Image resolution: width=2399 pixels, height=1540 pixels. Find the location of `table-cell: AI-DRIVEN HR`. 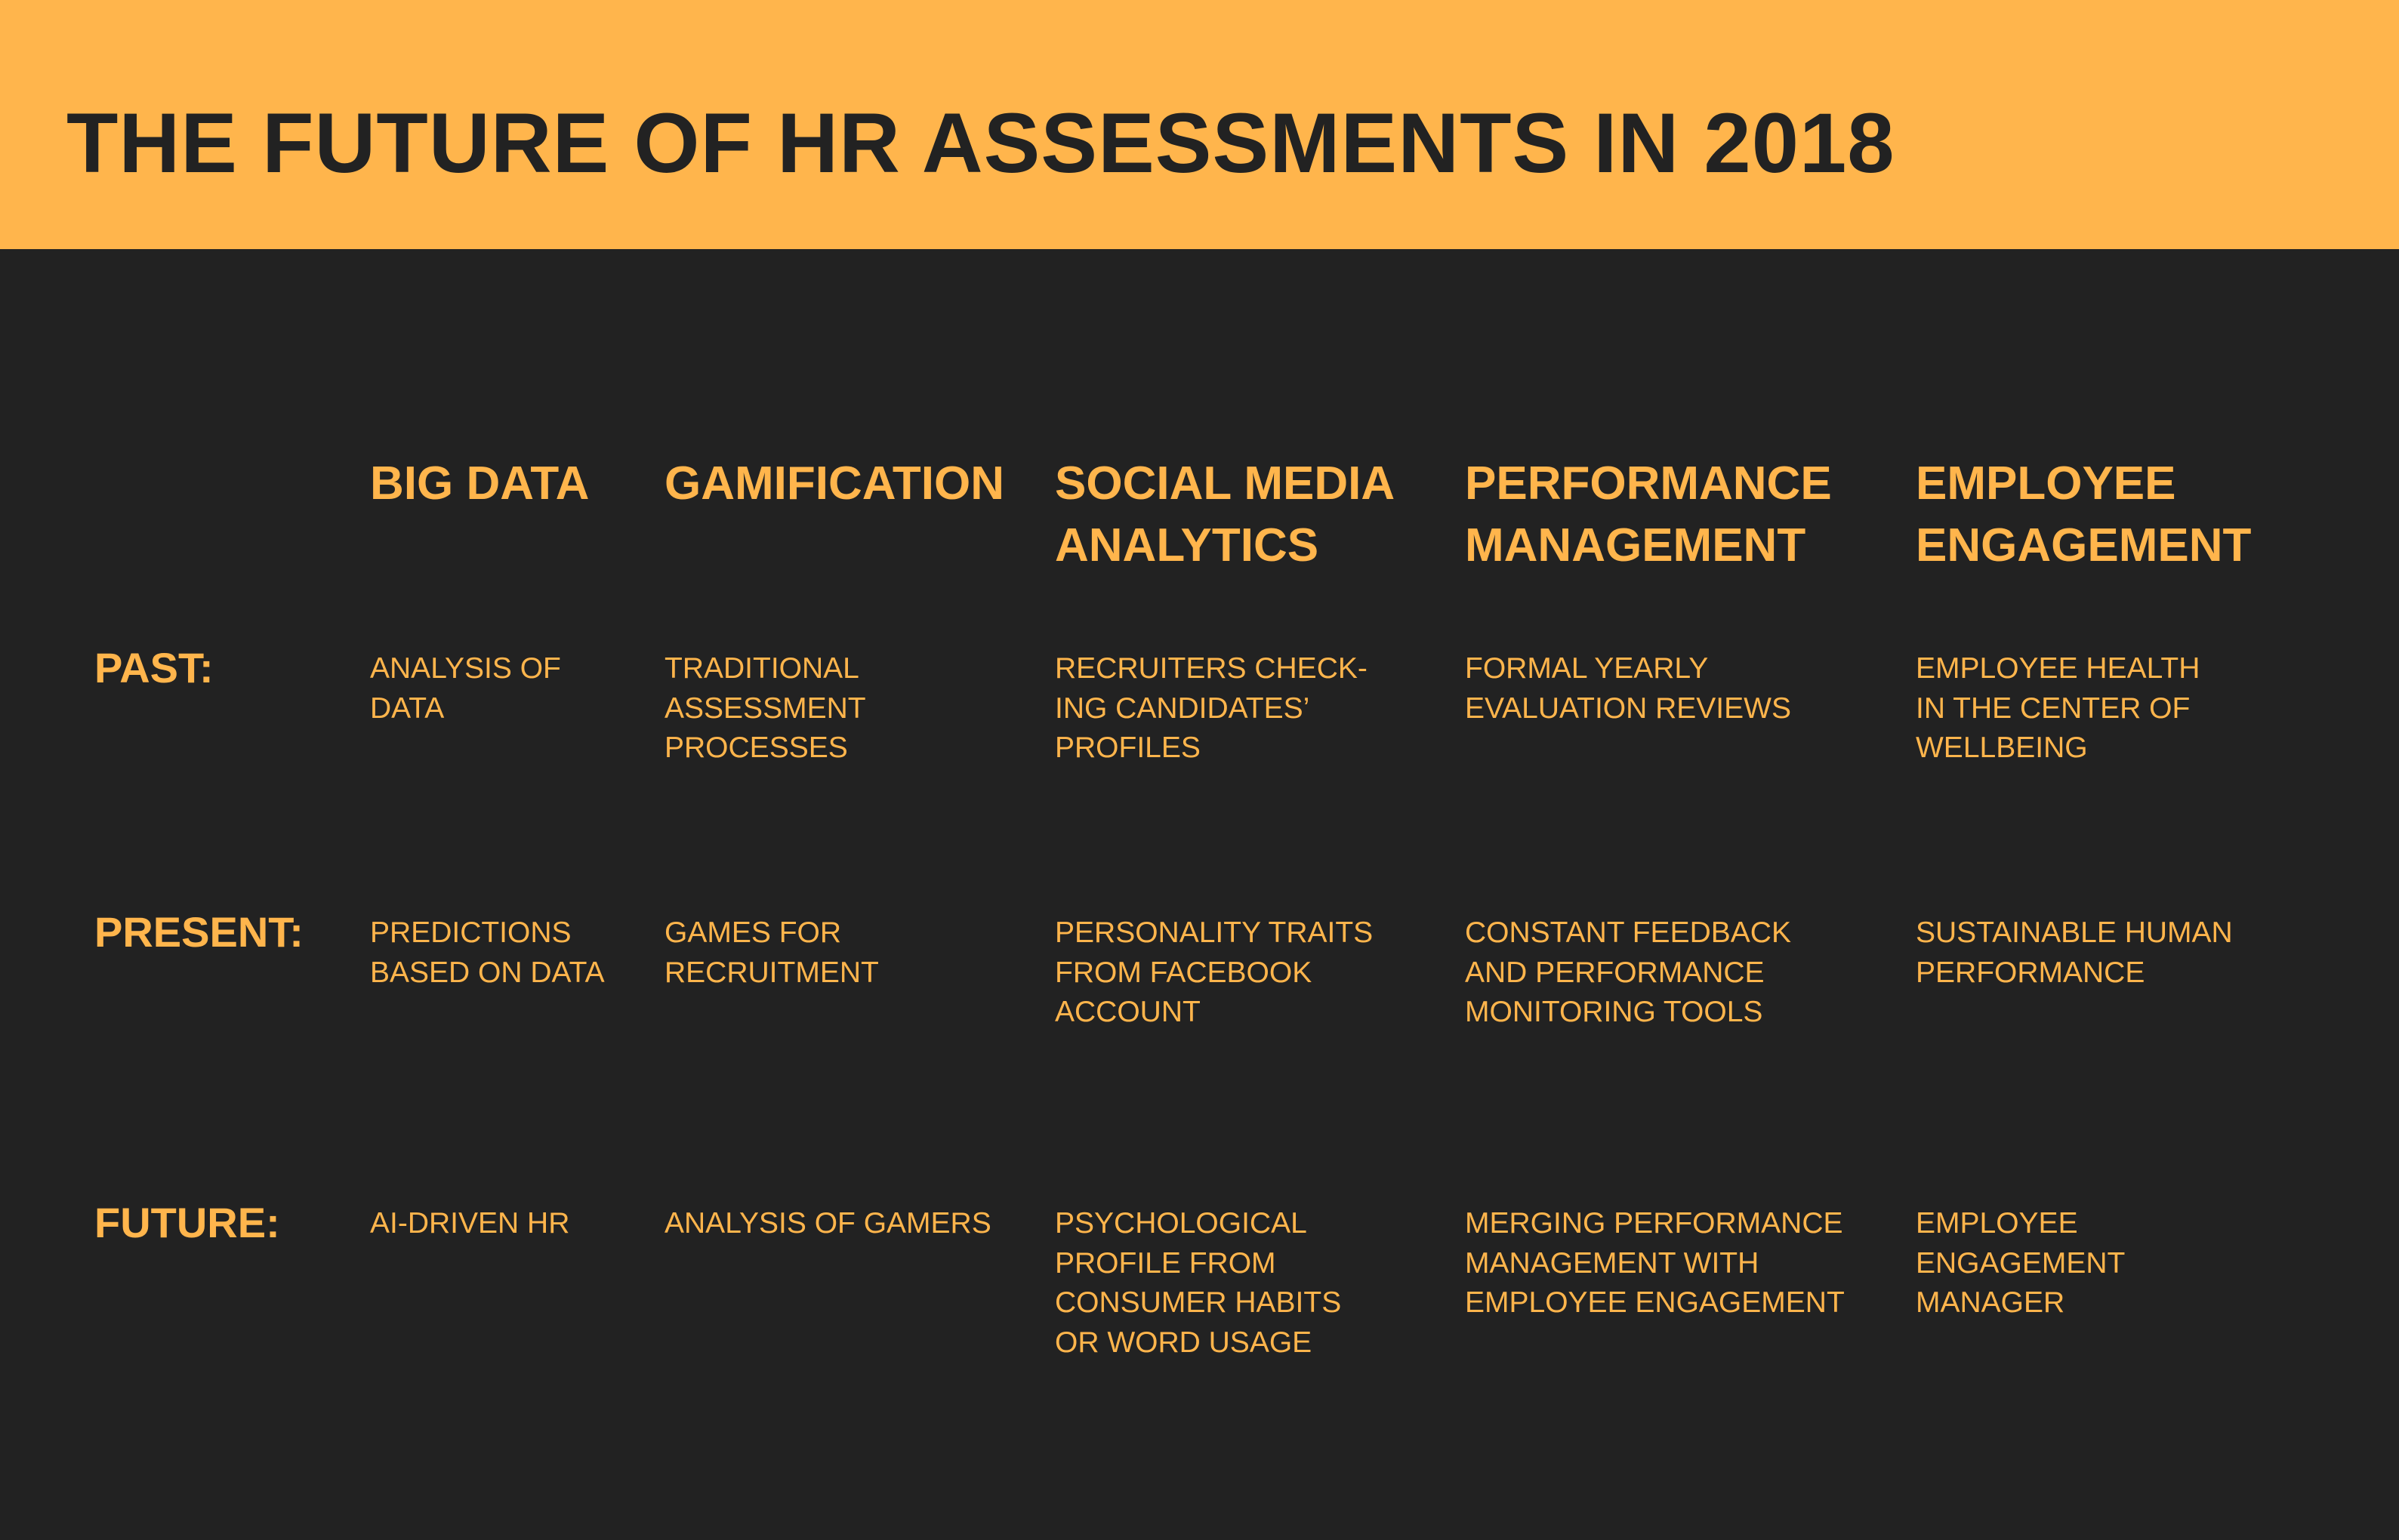

table-cell: AI-DRIVEN HR is located at coordinates (470, 1223).